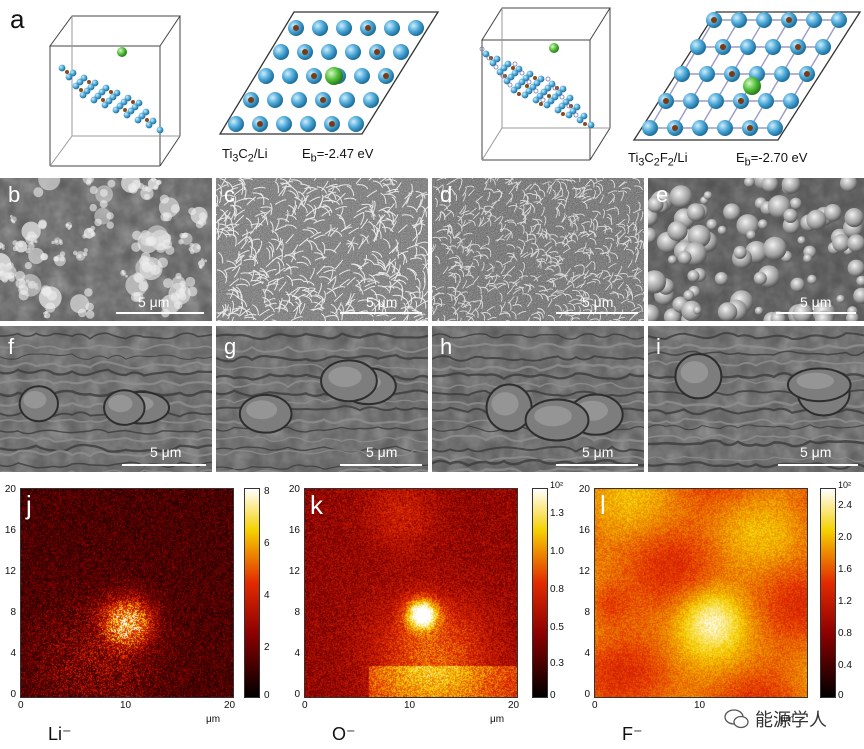 Image resolution: width=864 pixels, height=749 pixels. Describe the element at coordinates (658, 346) in the screenshot. I see `panel-label-i: i` at that location.